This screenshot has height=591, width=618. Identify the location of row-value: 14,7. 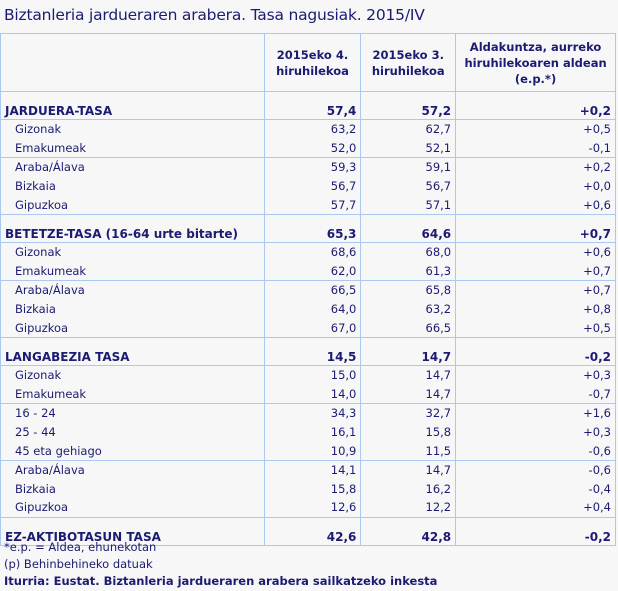
(408, 469).